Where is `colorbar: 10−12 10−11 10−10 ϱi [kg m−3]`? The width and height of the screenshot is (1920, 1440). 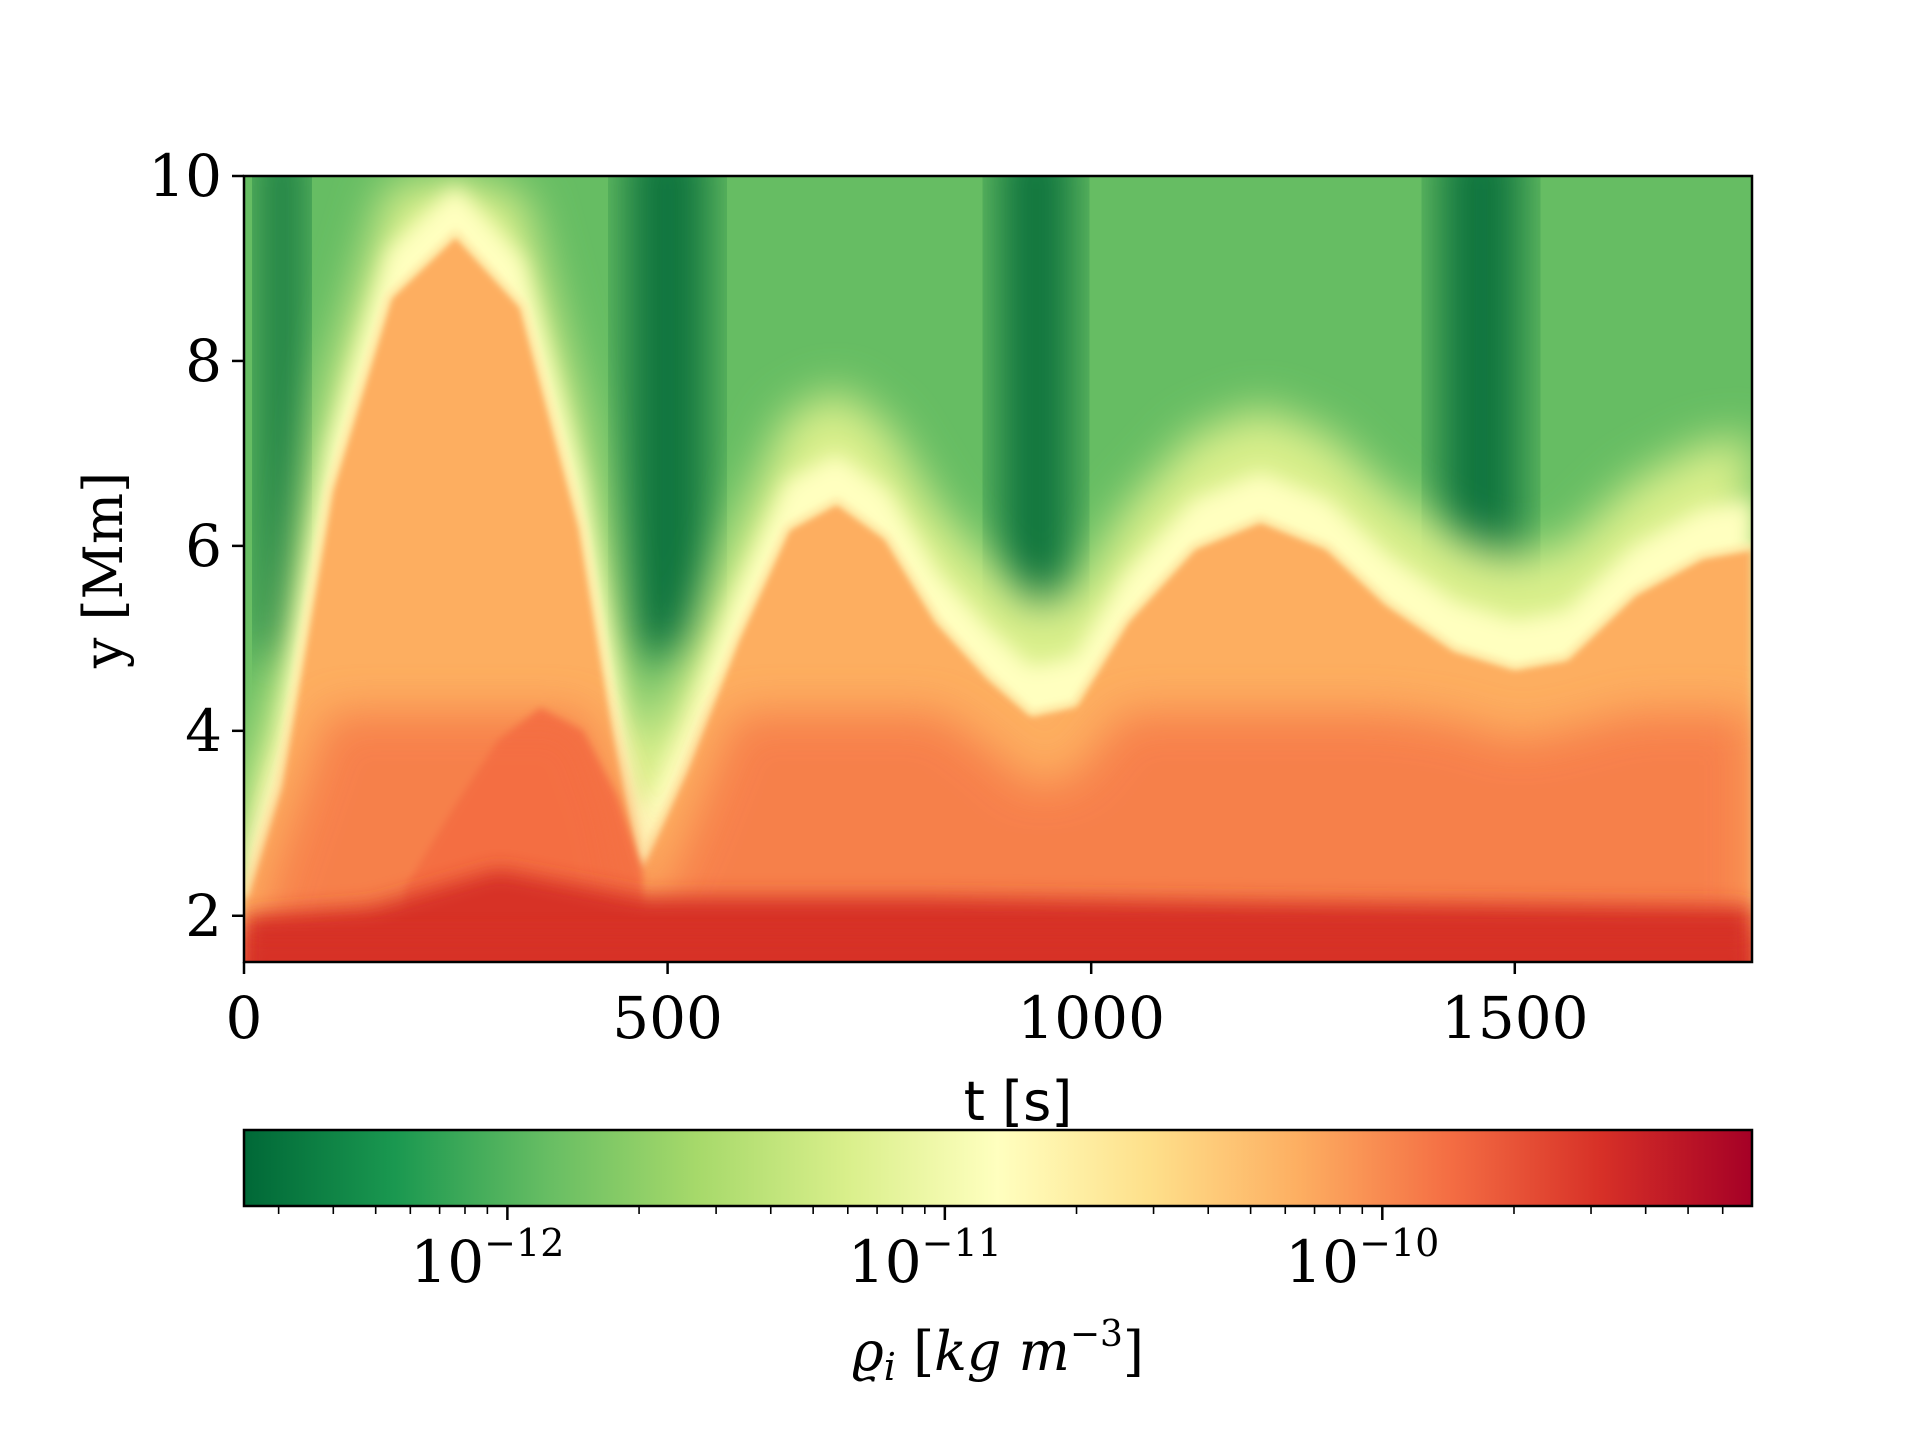 colorbar: 10−12 10−11 10−10 ϱi [kg m−3] is located at coordinates (998, 1258).